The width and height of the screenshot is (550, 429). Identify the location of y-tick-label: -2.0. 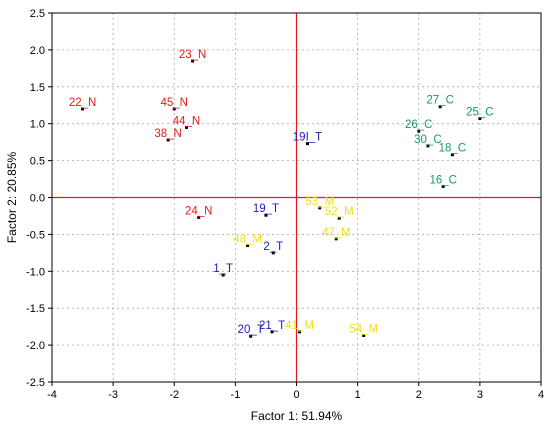
(35, 346).